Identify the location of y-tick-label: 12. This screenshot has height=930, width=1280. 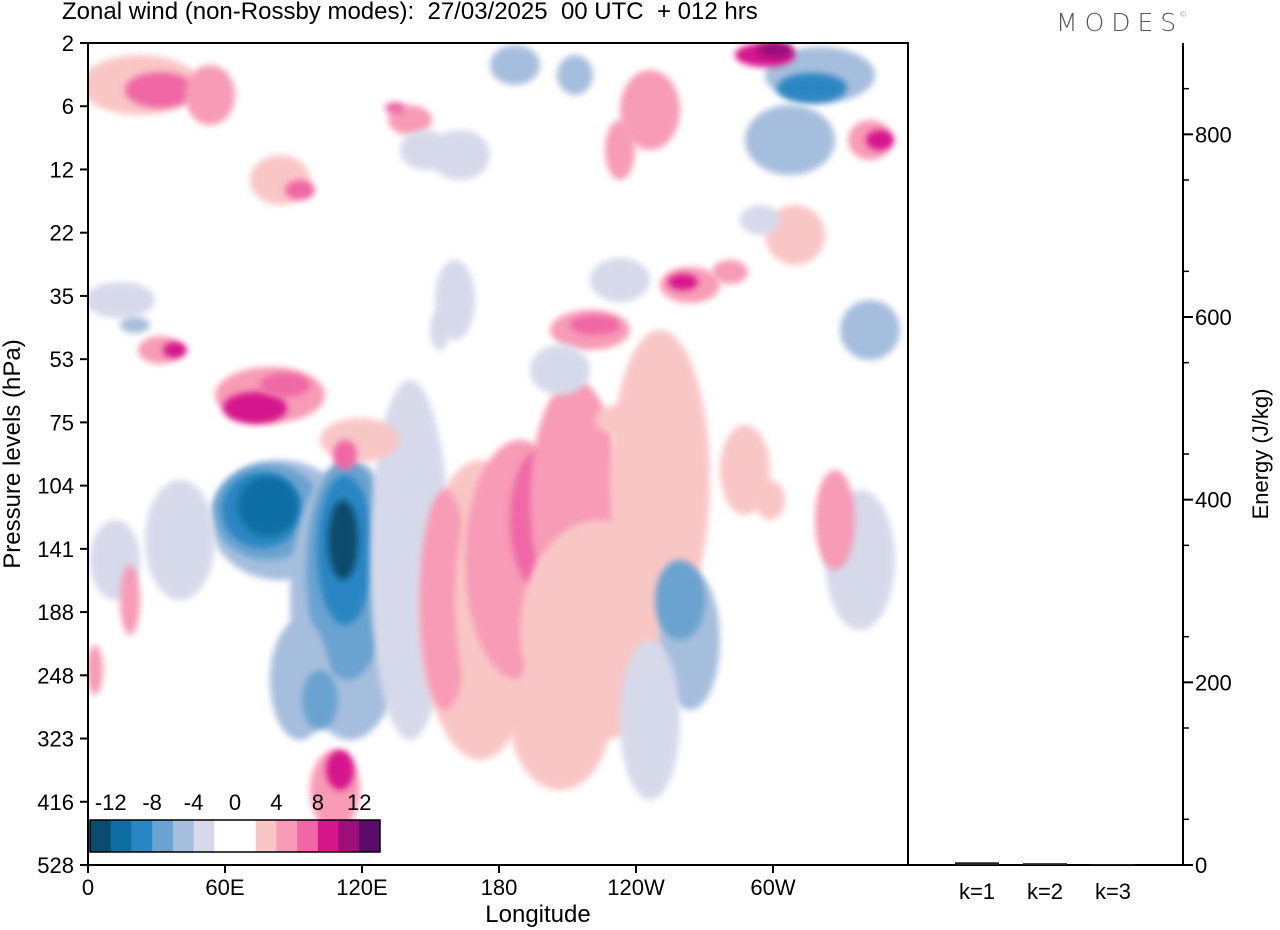
(62, 169).